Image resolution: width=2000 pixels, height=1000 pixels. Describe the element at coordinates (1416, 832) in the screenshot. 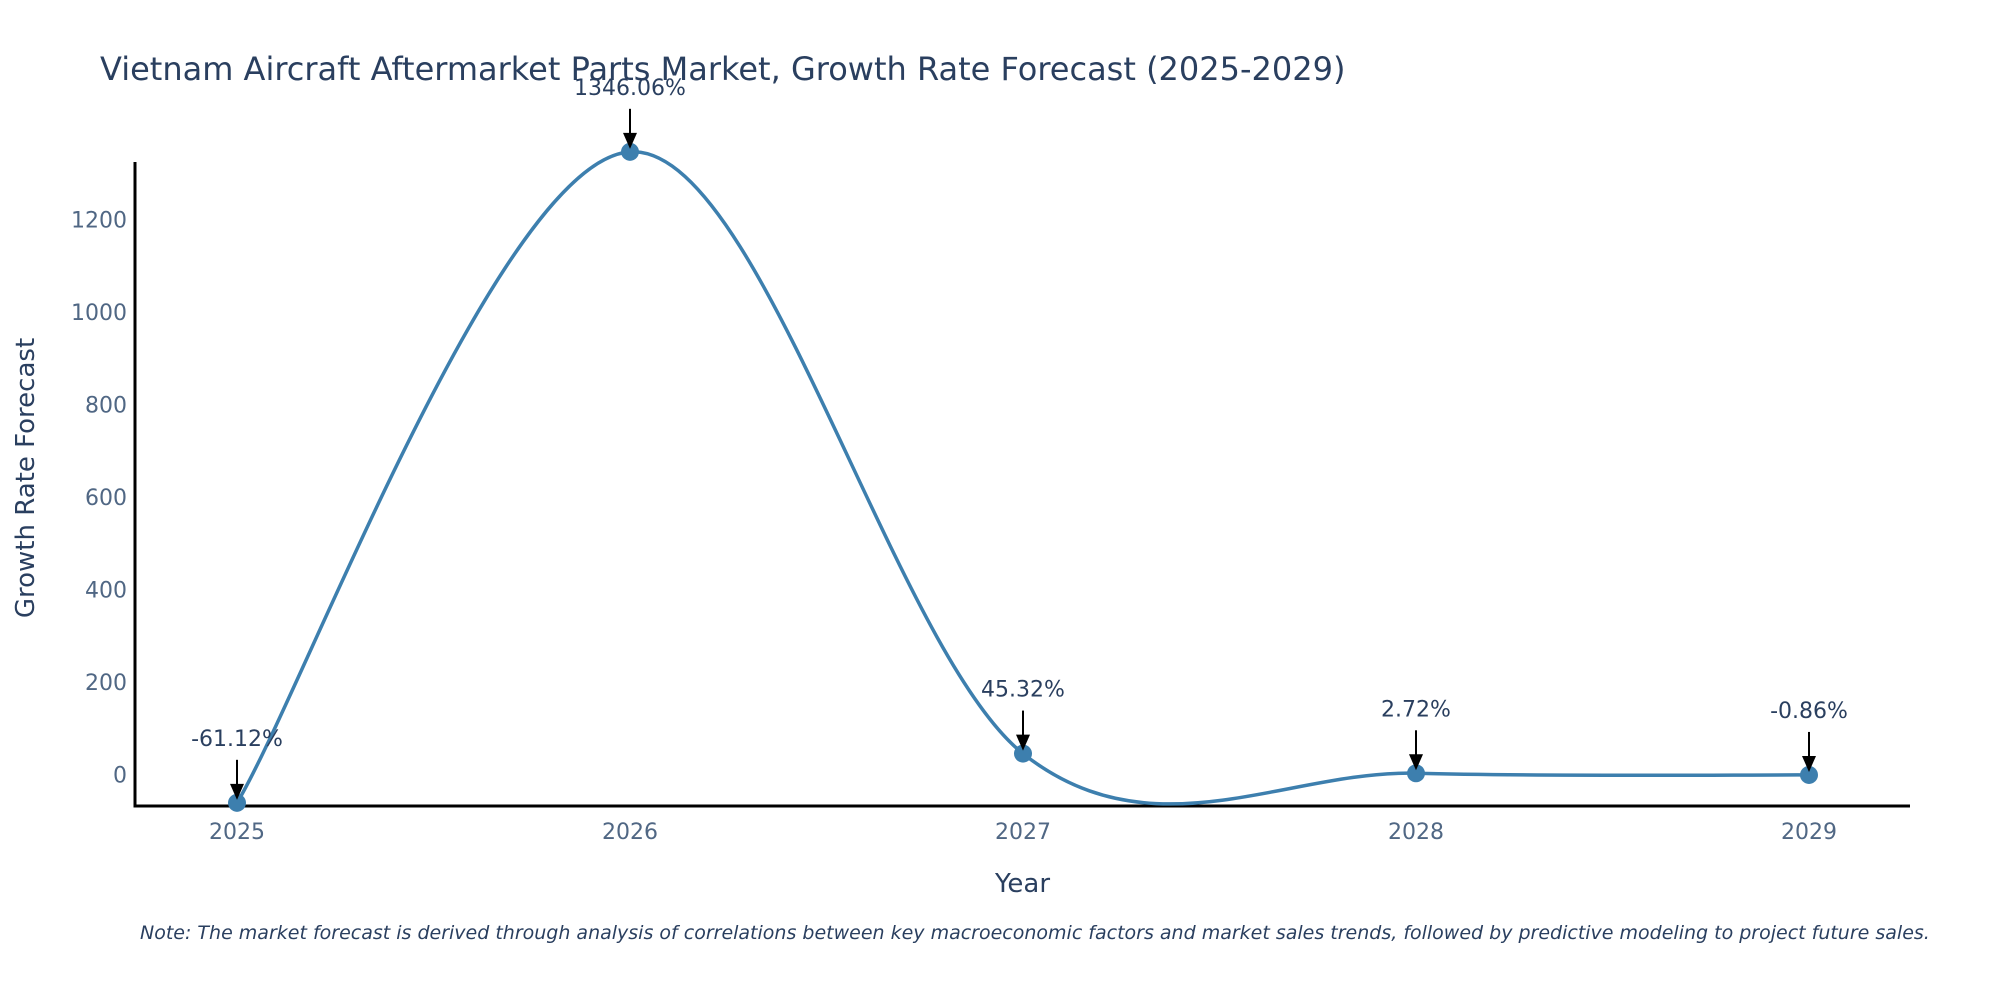

I see `x-tick-label: 2028` at that location.